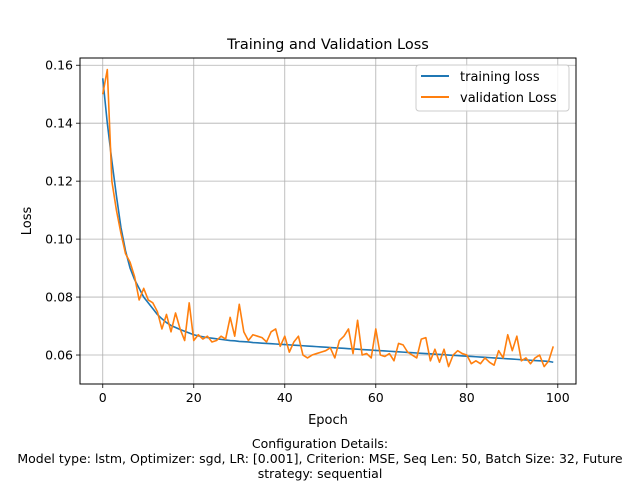 This screenshot has width=640, height=481. Describe the element at coordinates (320, 443) in the screenshot. I see `caption-heading: Configuration Details:` at that location.